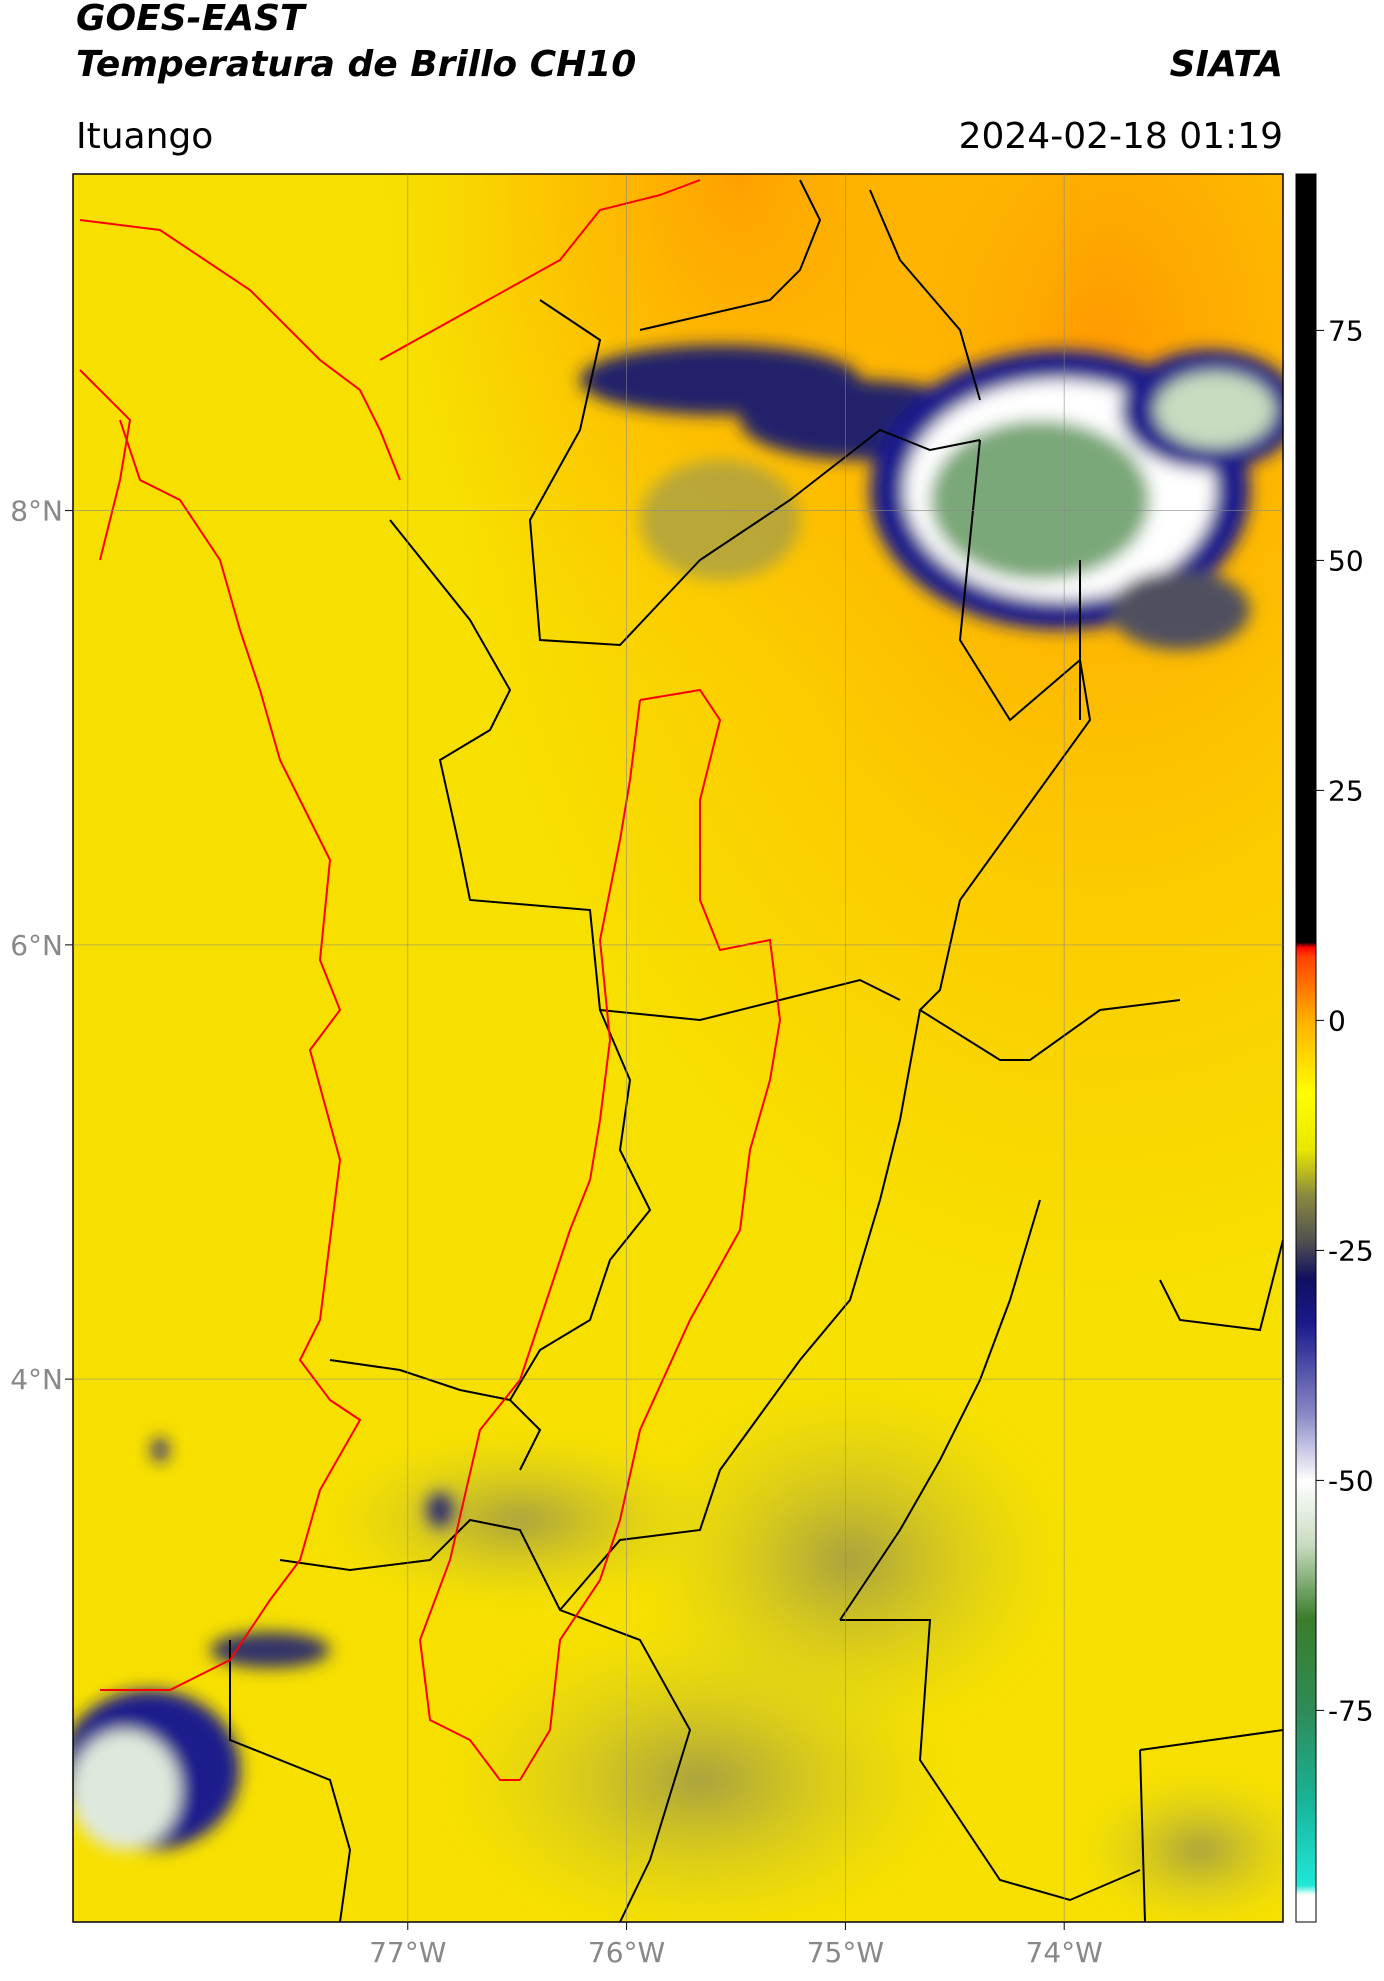  Describe the element at coordinates (191, 19) in the screenshot. I see `title: GOES-EAST` at that location.